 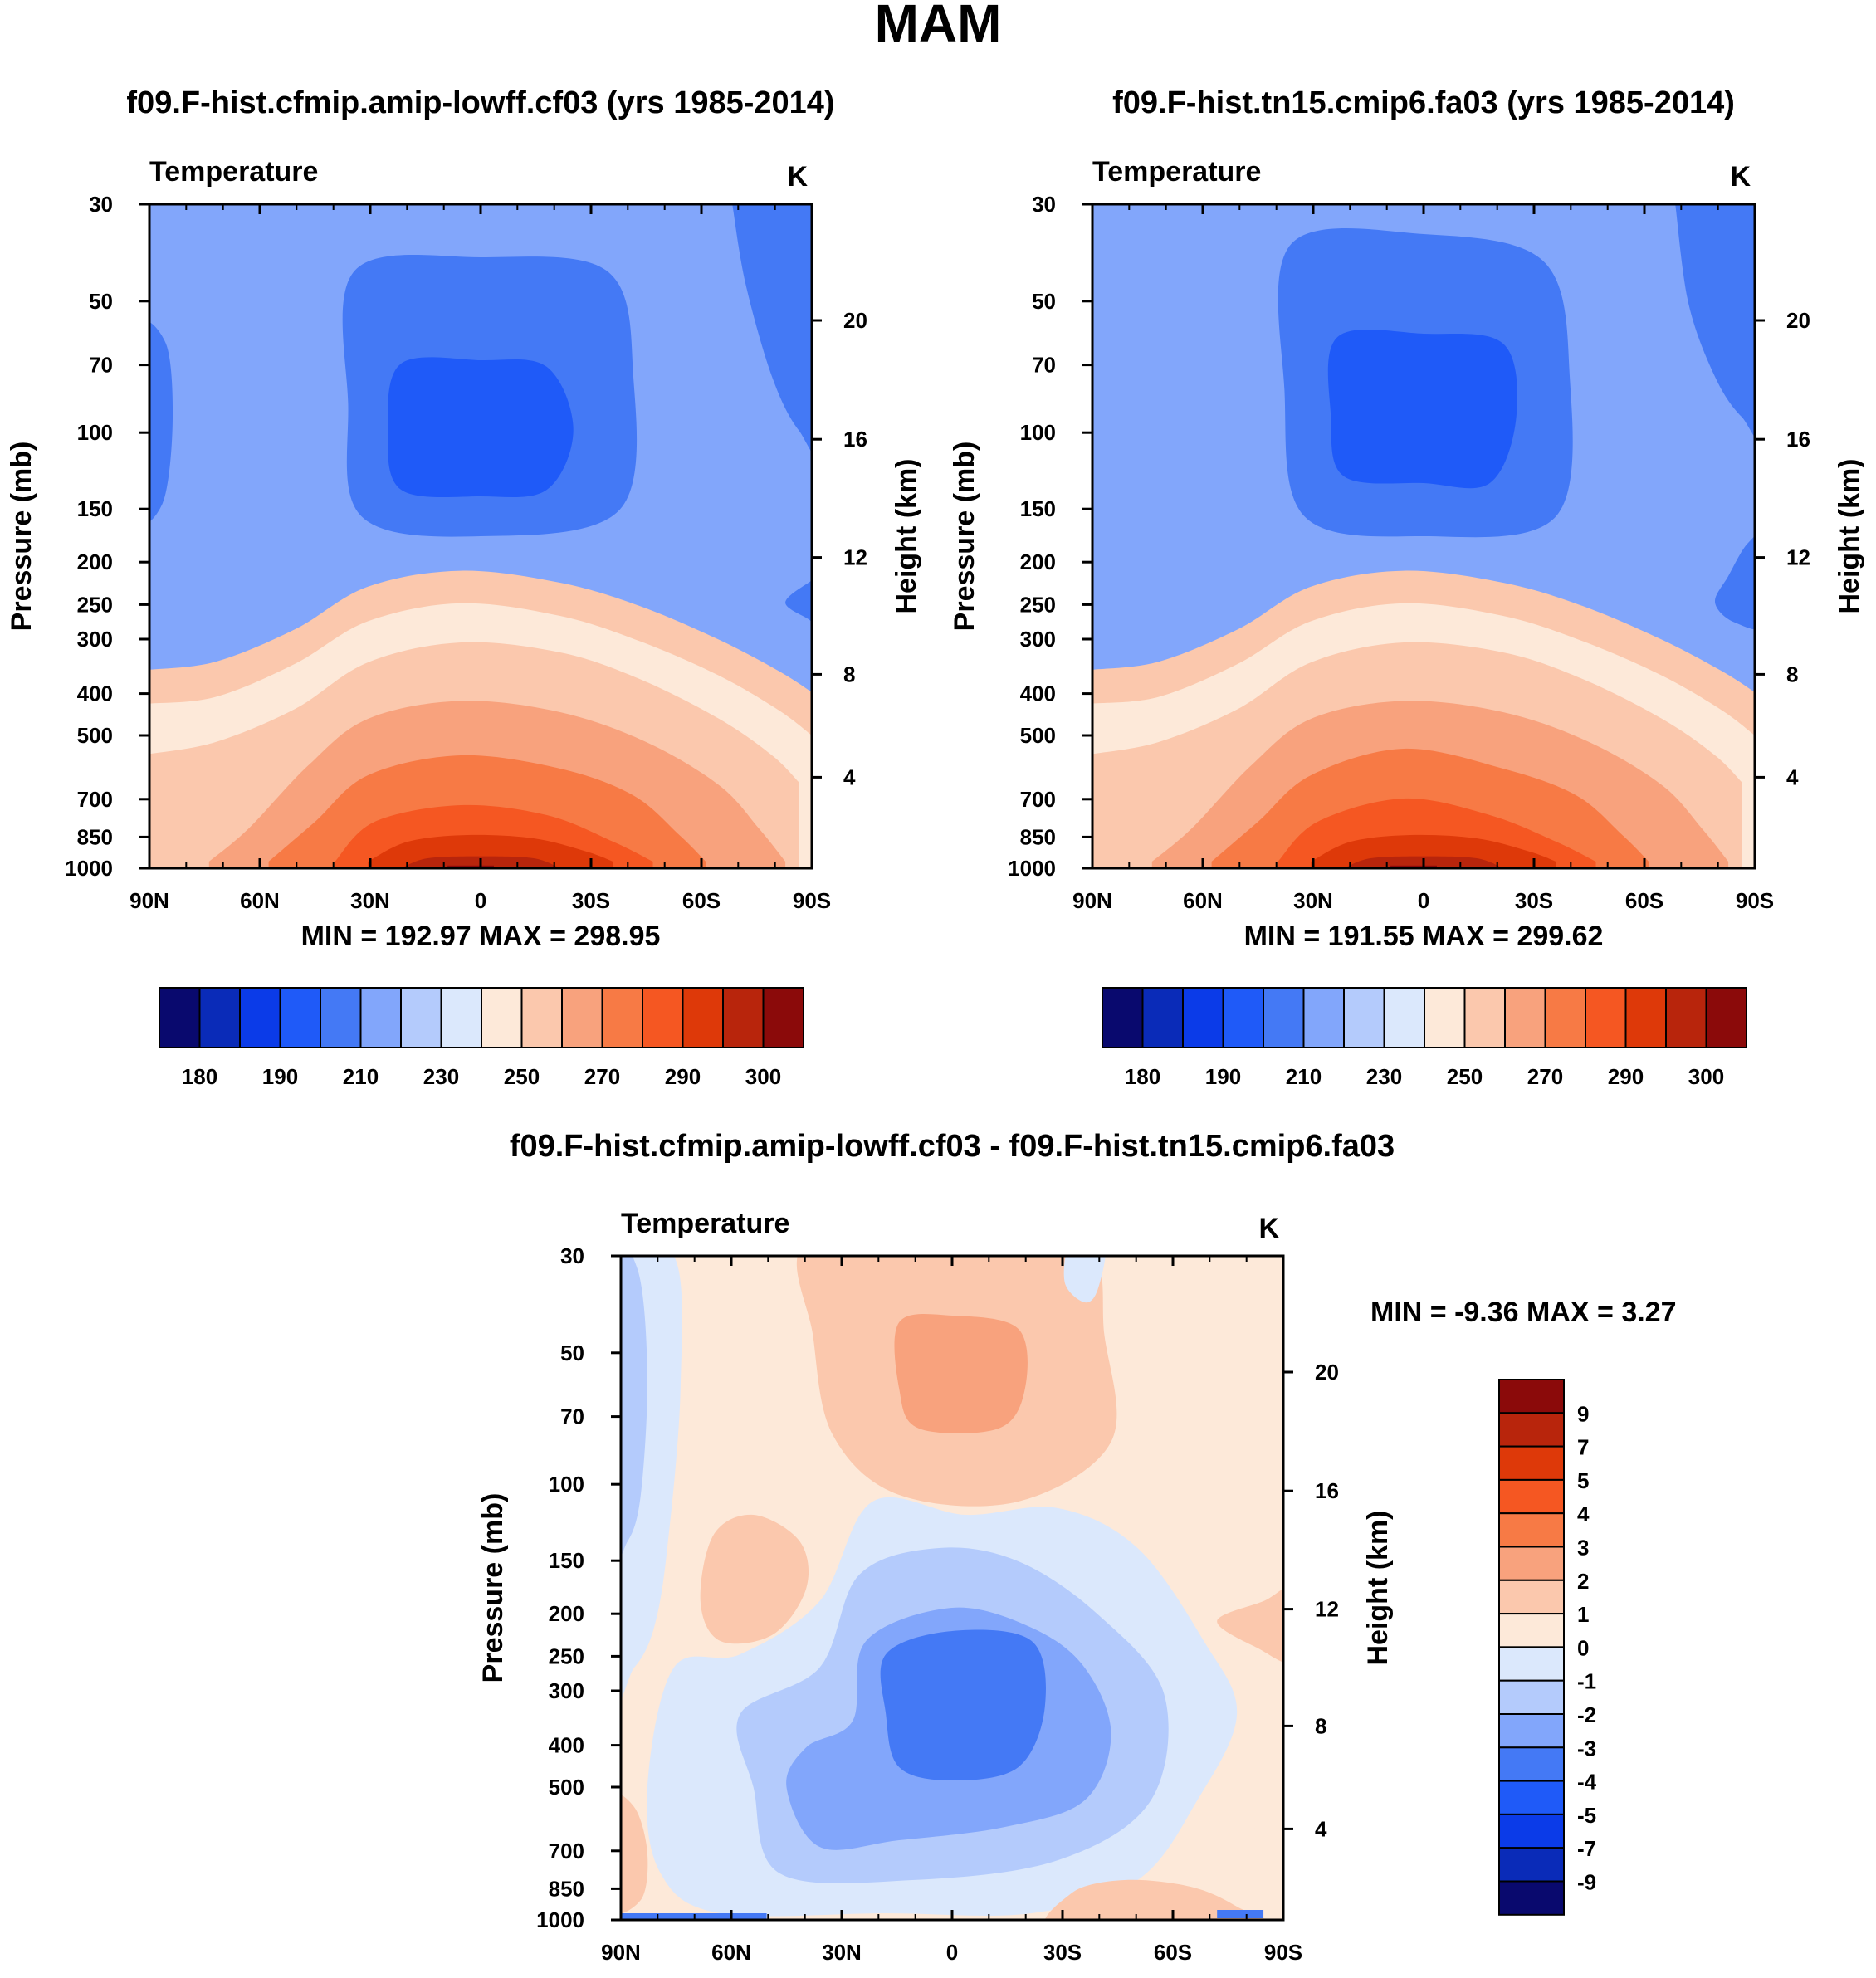 What do you see at coordinates (1523, 1313) in the screenshot?
I see `min-max-label: MIN = -9.36 MAX = 3.27` at bounding box center [1523, 1313].